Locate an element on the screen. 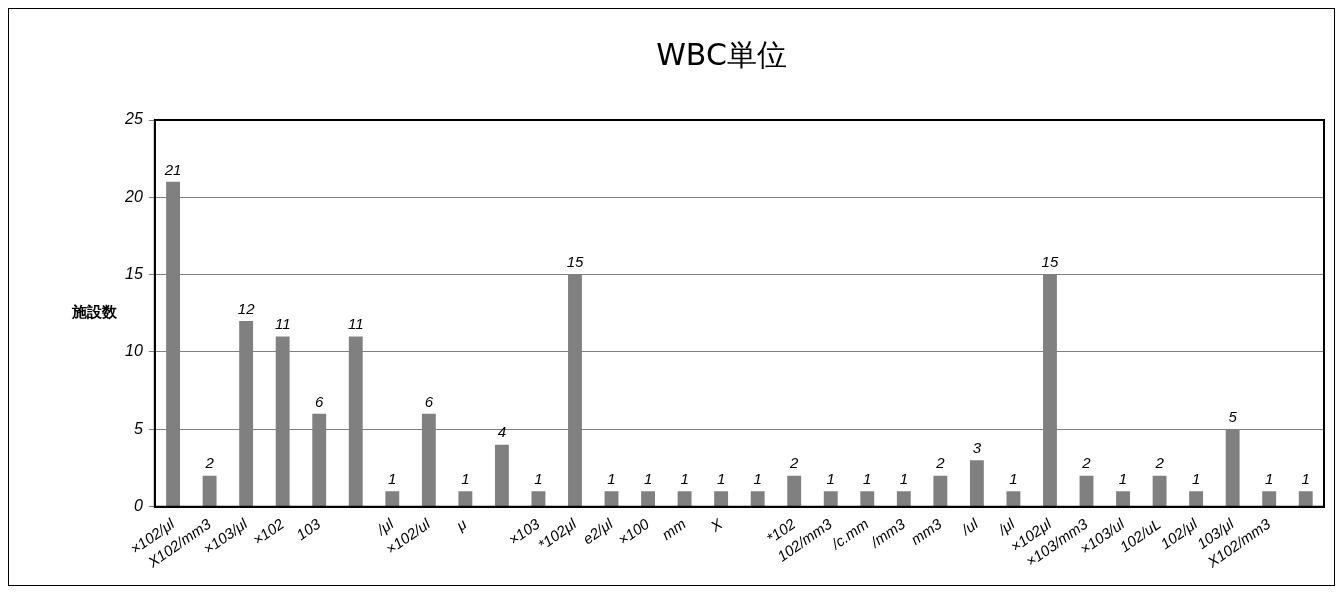 The image size is (1343, 594). x-tick-label: mm is located at coordinates (673, 529).